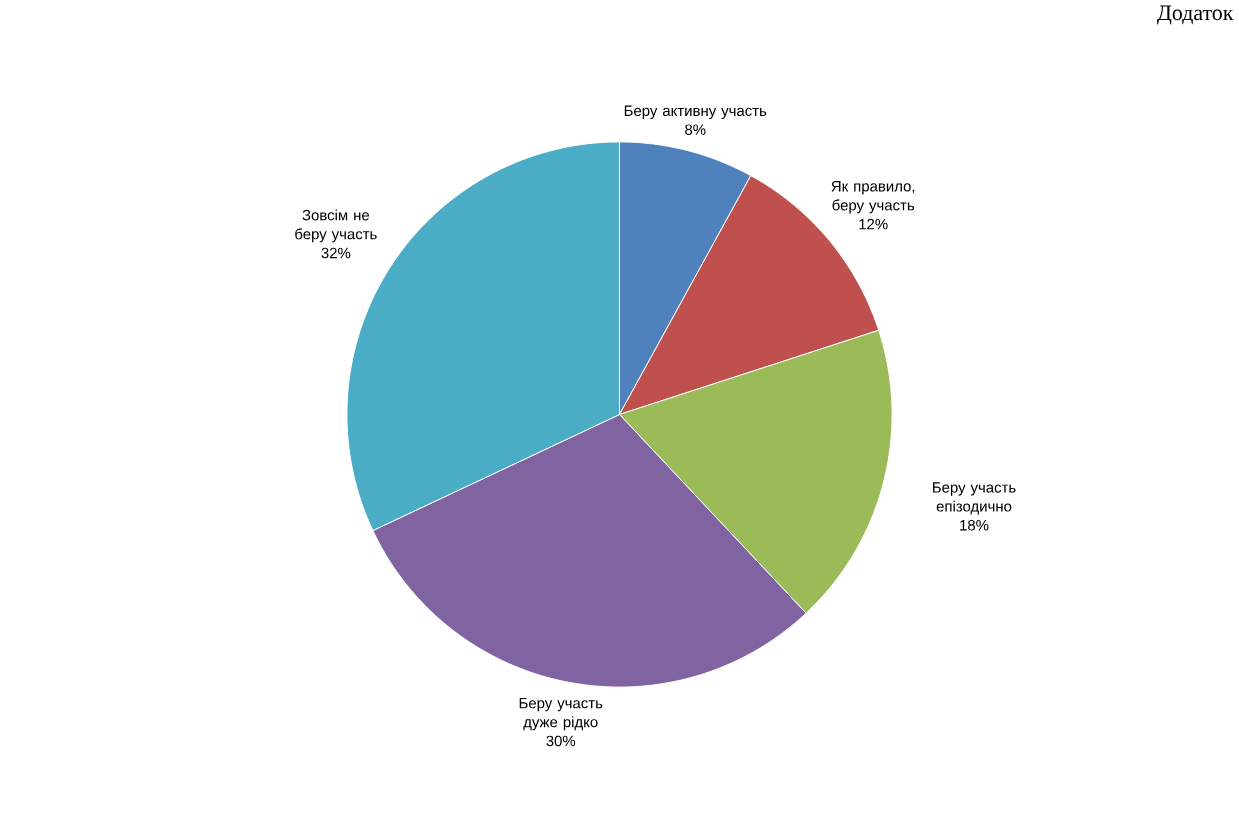  I want to click on slice-label: Беру активну участь, so click(695, 112).